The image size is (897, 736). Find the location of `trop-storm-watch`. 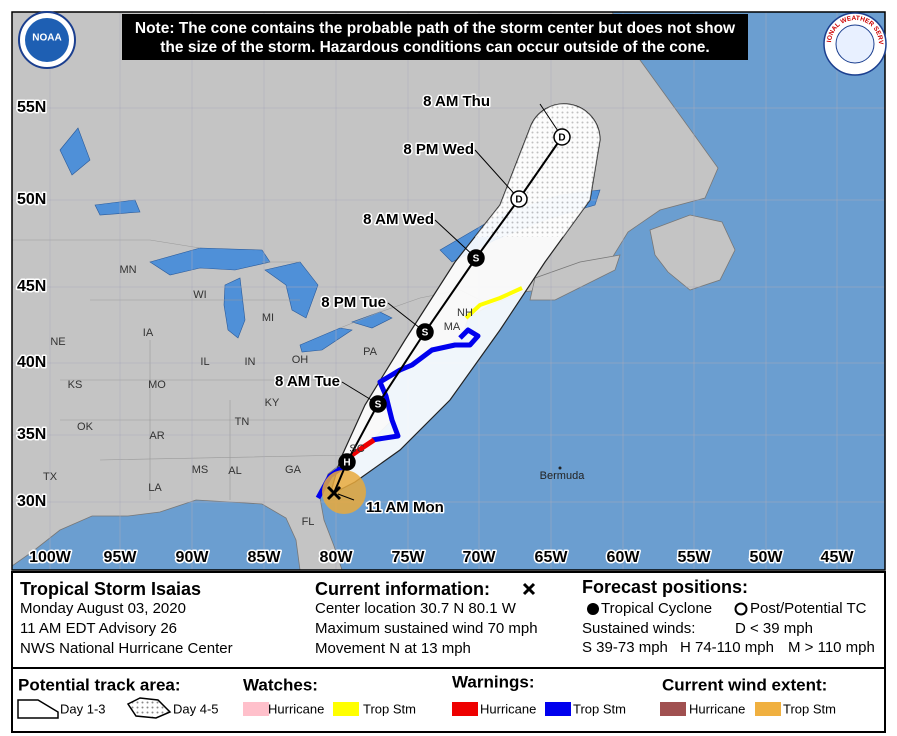

trop-storm-watch is located at coordinates (493, 303).